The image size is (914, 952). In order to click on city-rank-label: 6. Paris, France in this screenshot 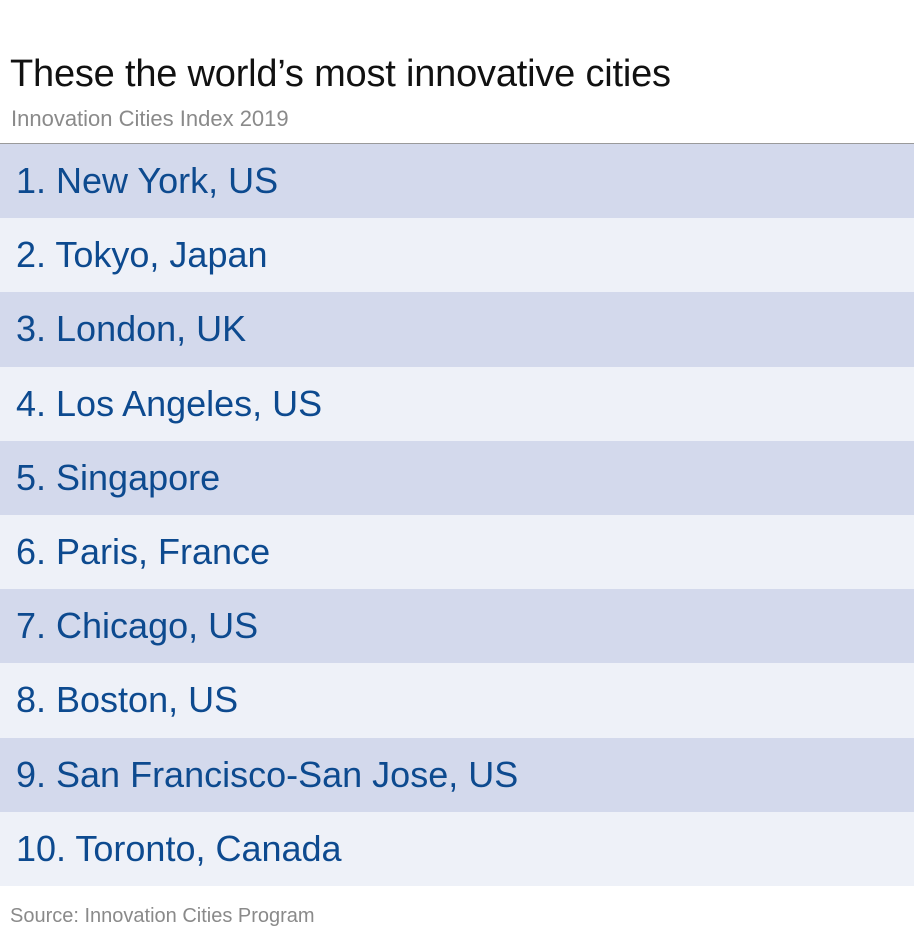, I will do `click(143, 552)`.